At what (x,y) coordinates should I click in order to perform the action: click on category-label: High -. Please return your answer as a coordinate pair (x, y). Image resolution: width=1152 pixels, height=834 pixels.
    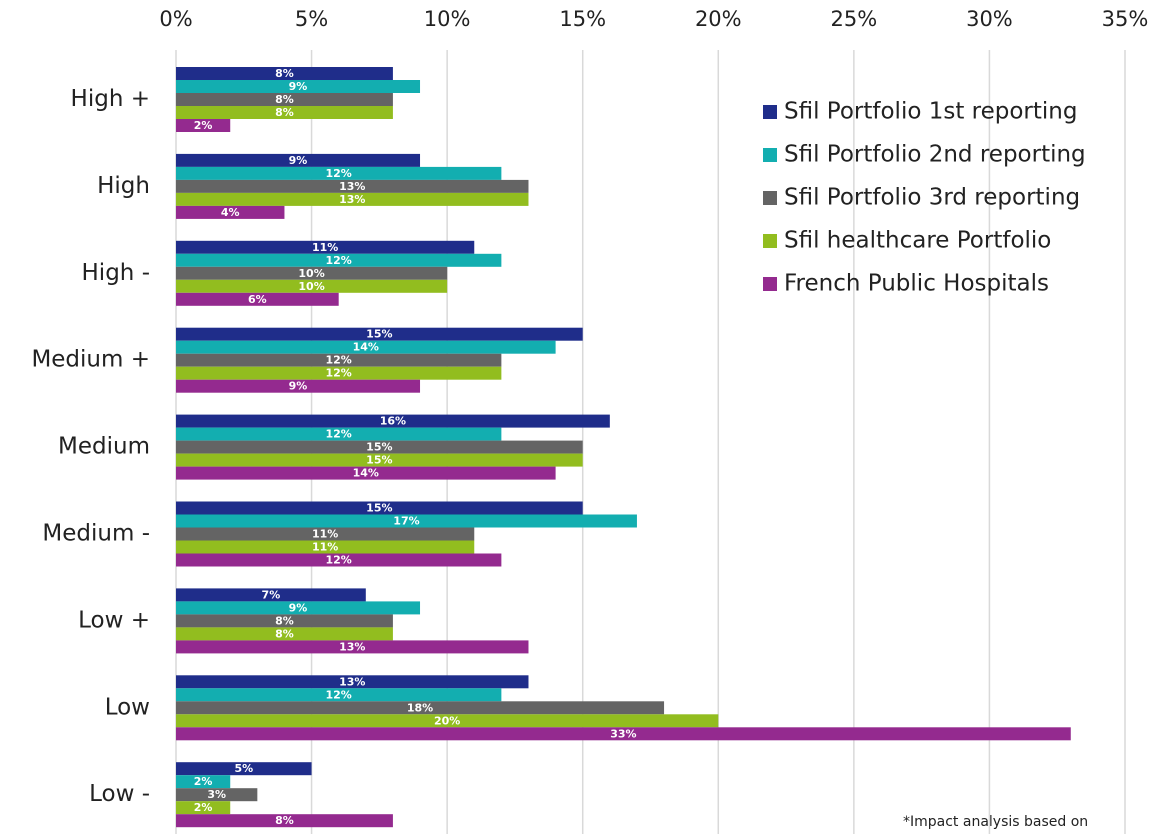
    Looking at the image, I should click on (116, 273).